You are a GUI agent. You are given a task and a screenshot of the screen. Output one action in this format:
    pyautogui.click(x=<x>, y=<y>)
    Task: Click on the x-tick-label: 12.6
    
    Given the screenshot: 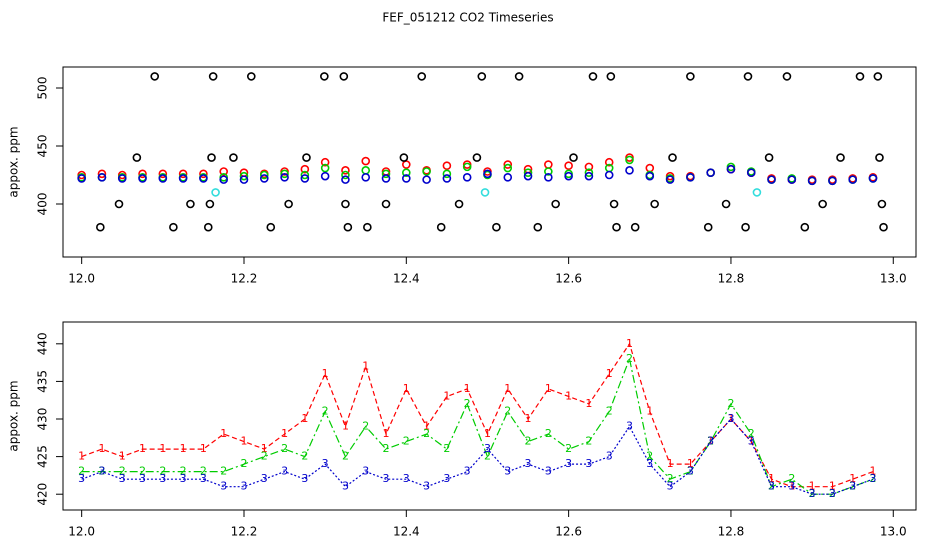 What is the action you would take?
    pyautogui.click(x=568, y=532)
    